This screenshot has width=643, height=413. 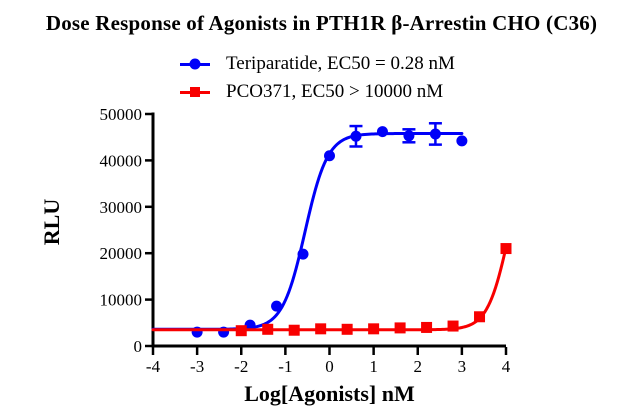 What do you see at coordinates (121, 160) in the screenshot?
I see `y-tick-label: 40000` at bounding box center [121, 160].